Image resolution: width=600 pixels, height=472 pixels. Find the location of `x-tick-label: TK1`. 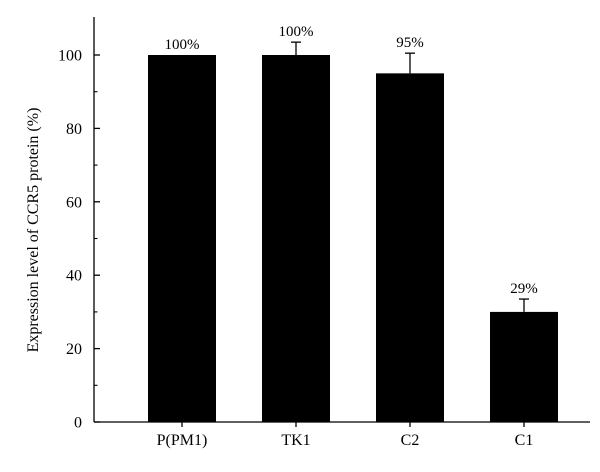

x-tick-label: TK1 is located at coordinates (295, 440).